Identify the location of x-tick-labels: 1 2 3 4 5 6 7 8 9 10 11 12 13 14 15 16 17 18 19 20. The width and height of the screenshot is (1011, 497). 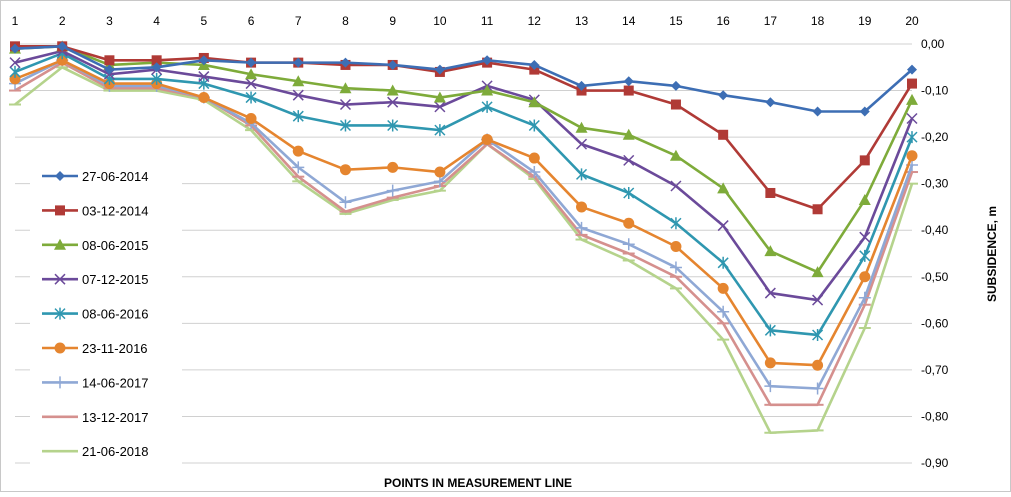
(465, 21).